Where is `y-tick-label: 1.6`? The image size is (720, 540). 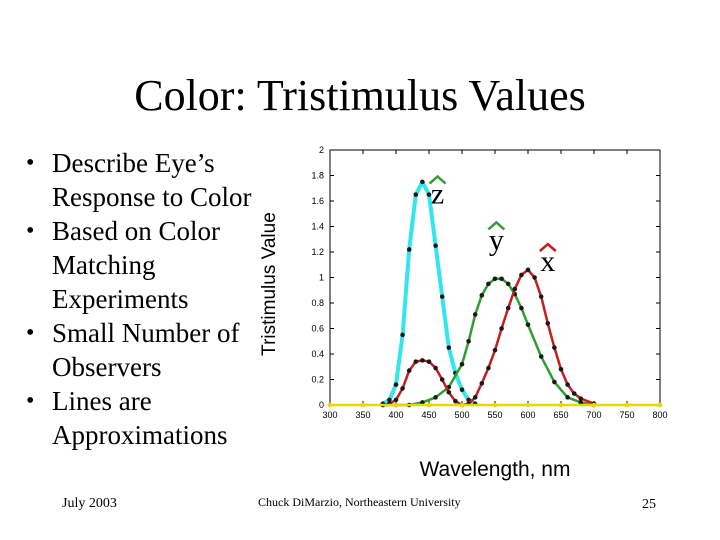 y-tick-label: 1.6 is located at coordinates (317, 201).